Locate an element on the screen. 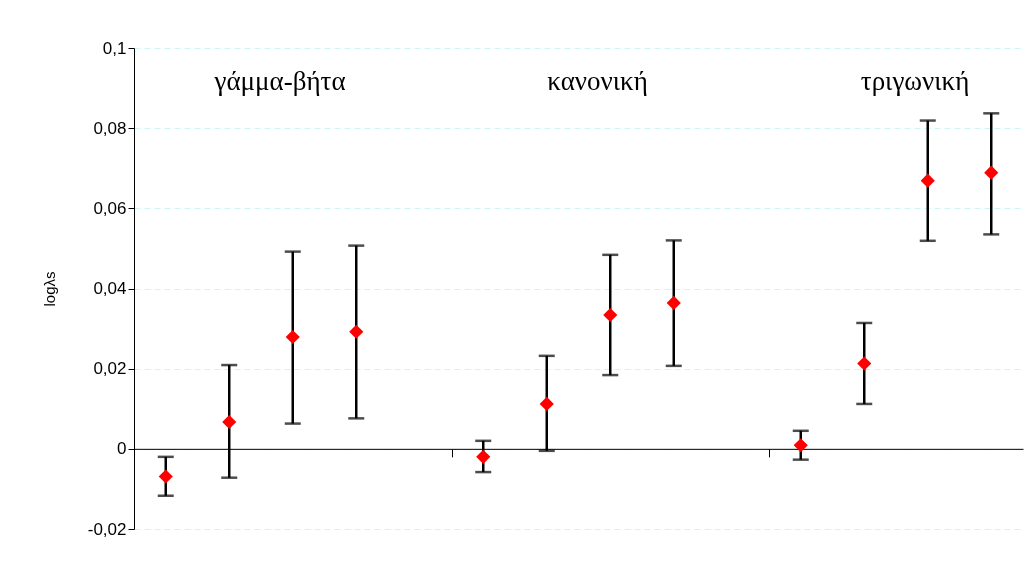  y-tick-label: 0,04 is located at coordinates (110, 288).